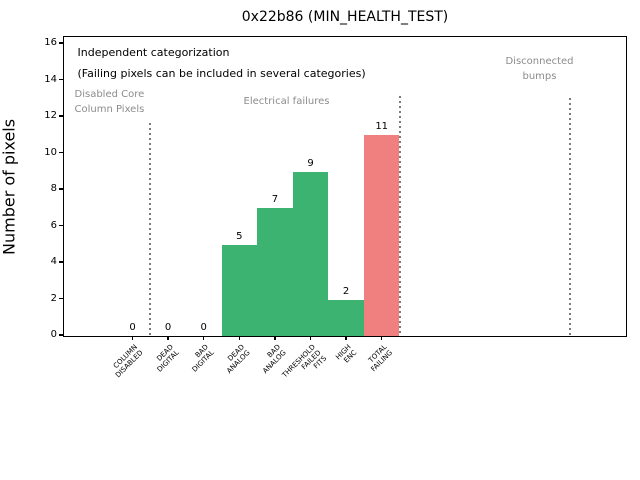  I want to click on x-tick-label-bad-digital: BAD DIGITAL, so click(204, 358).